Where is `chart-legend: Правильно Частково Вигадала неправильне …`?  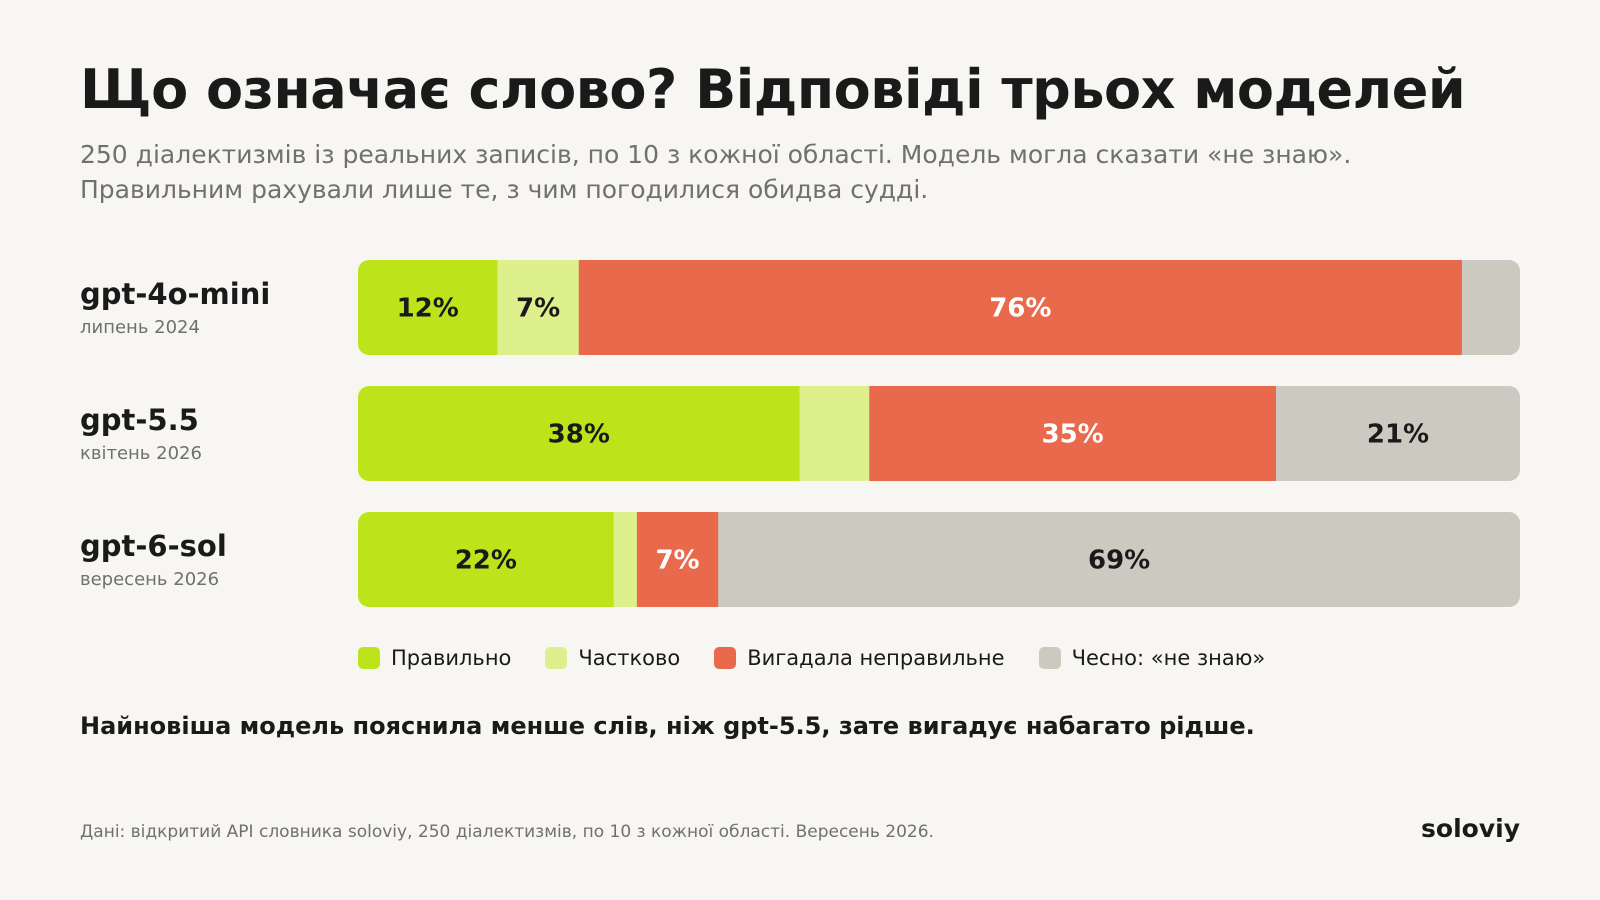
chart-legend: Правильно Частково Вигадала неправильне … is located at coordinates (828, 658).